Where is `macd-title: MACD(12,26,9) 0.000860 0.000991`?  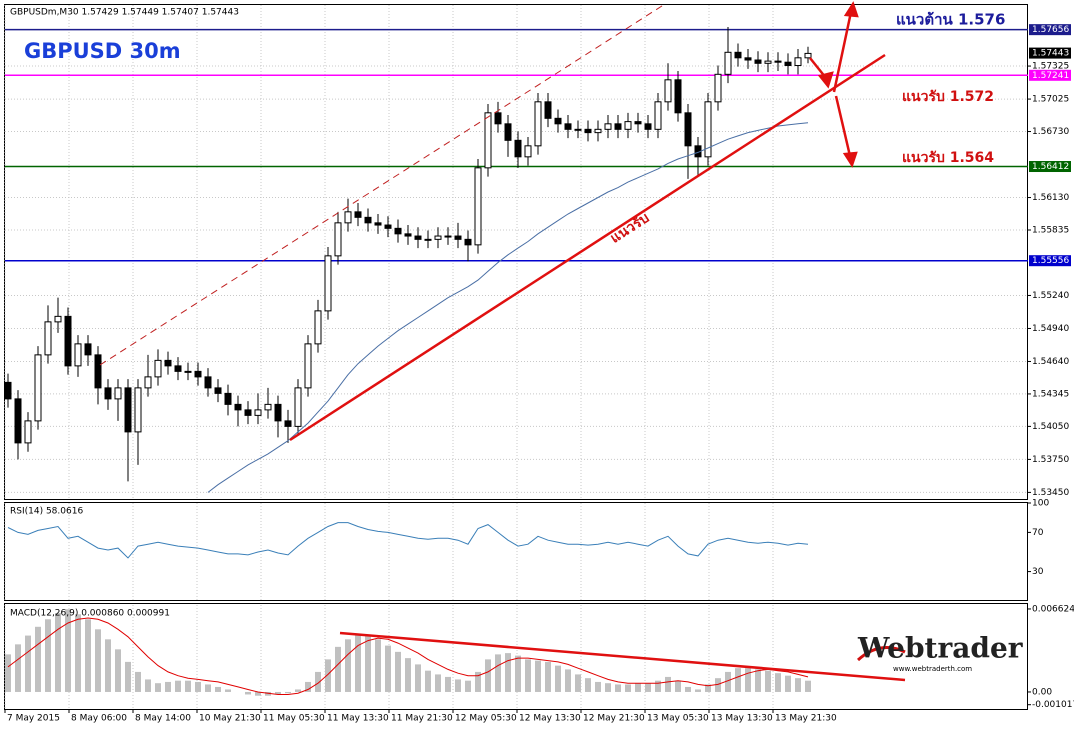 macd-title: MACD(12,26,9) 0.000860 0.000991 is located at coordinates (90, 614).